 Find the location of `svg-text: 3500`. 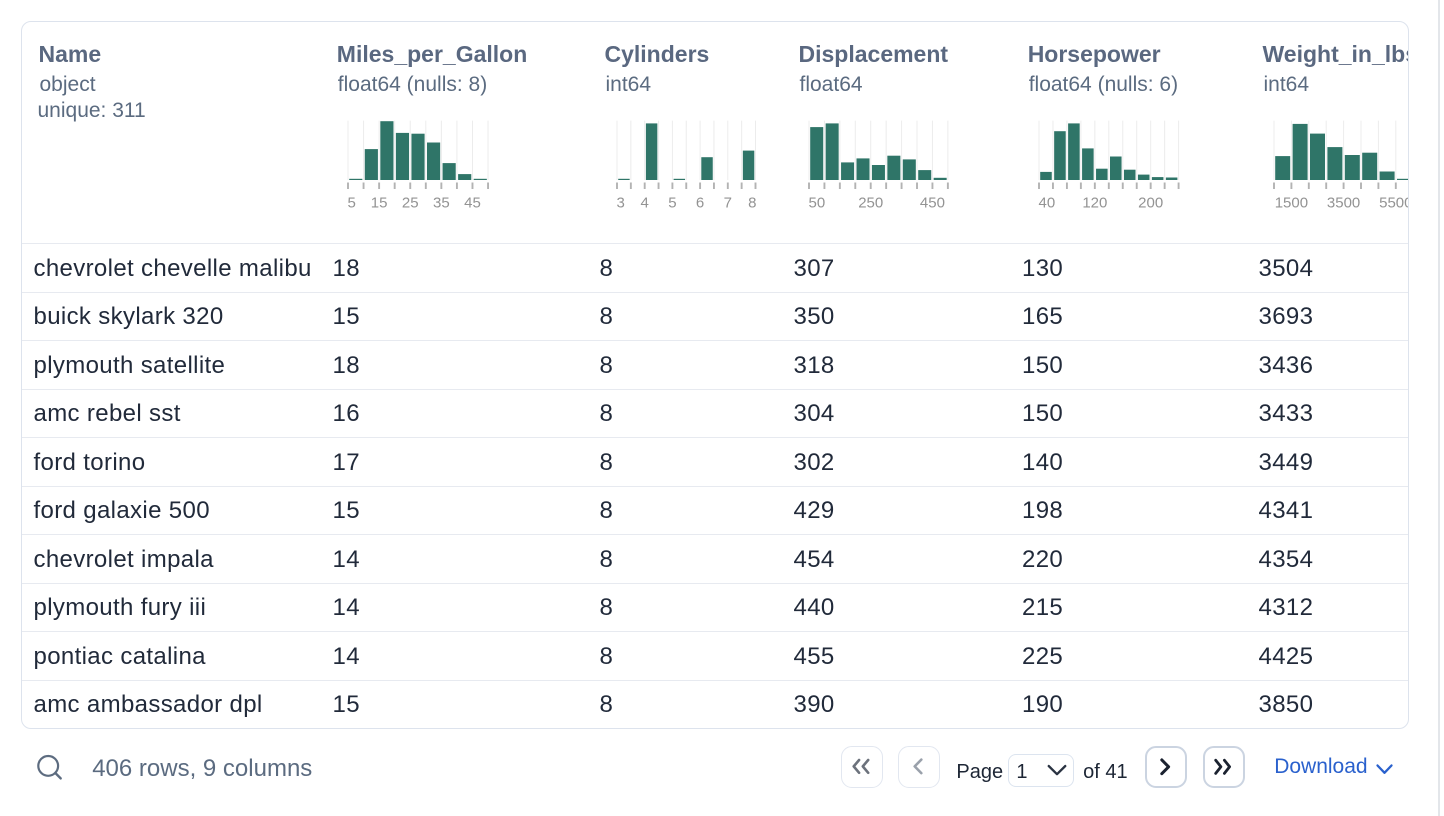

svg-text: 3500 is located at coordinates (1343, 202).